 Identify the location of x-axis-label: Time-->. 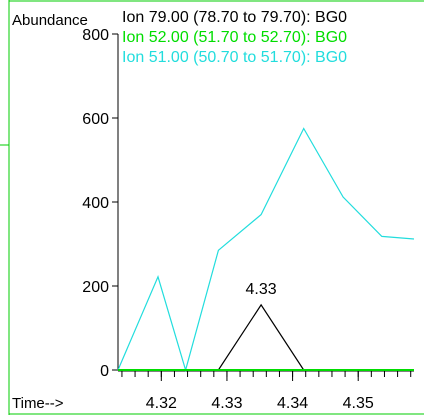
(38, 403).